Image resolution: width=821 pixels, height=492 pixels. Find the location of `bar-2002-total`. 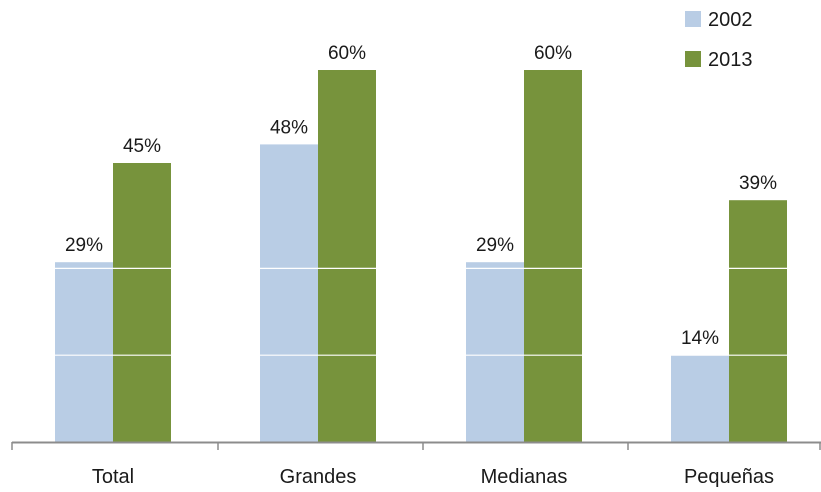

bar-2002-total is located at coordinates (84, 352).